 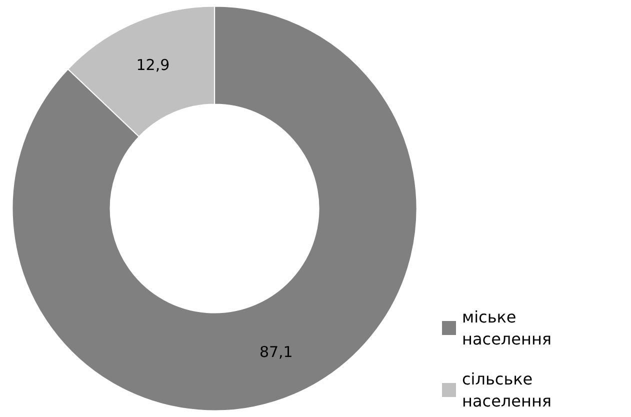 I want to click on data-label: 12,9, so click(x=153, y=65).